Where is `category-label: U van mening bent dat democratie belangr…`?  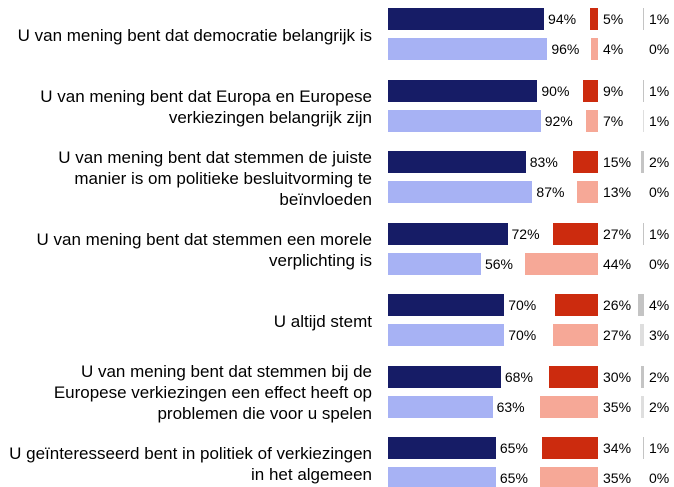
category-label: U van mening bent dat democratie belangr… is located at coordinates (194, 35).